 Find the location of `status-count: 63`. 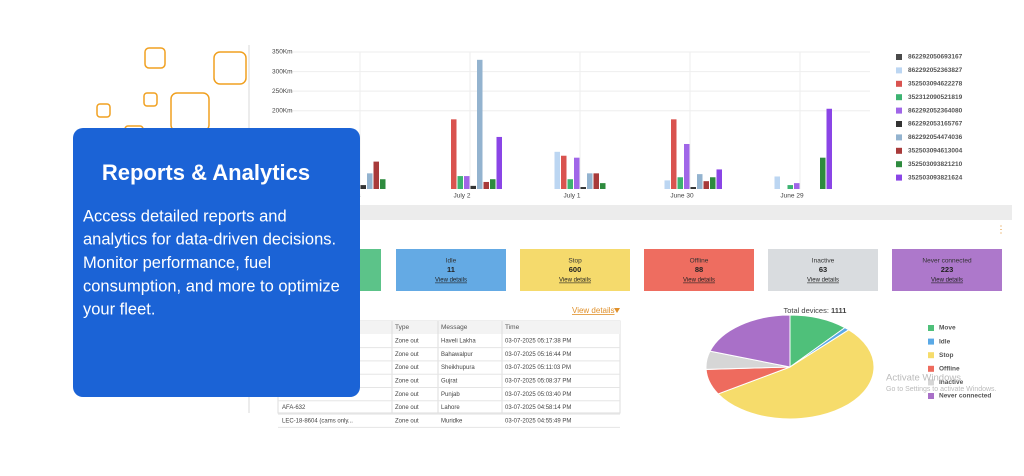

status-count: 63 is located at coordinates (823, 269).